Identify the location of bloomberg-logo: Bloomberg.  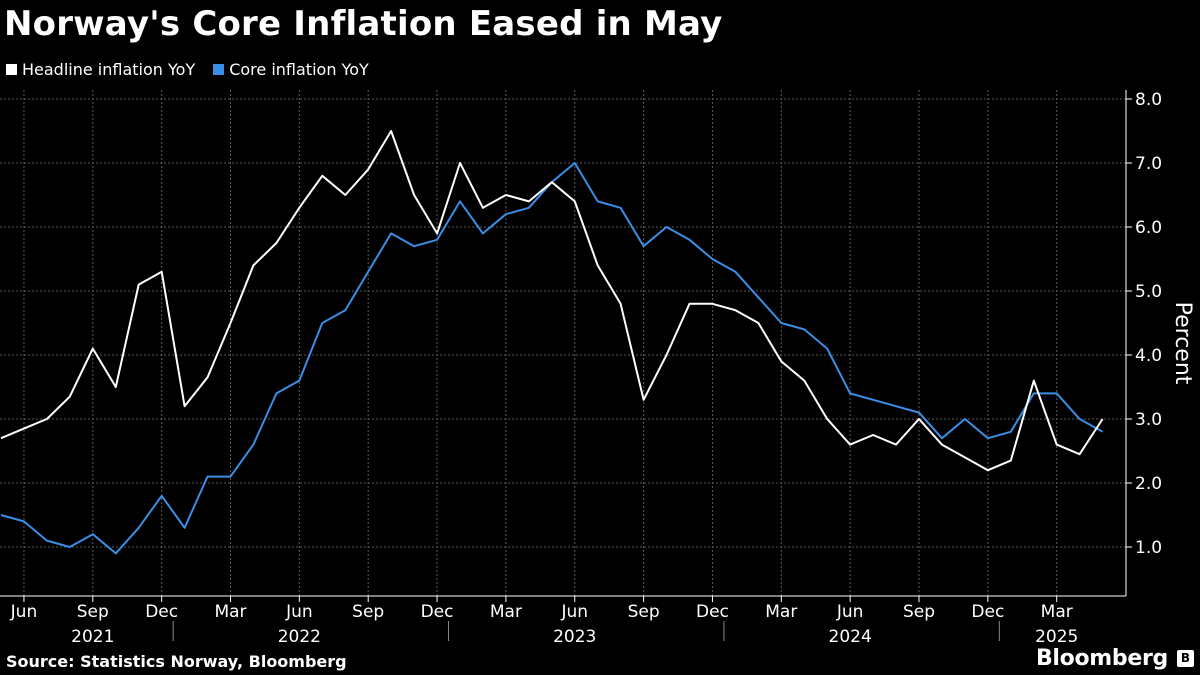
(1101, 658).